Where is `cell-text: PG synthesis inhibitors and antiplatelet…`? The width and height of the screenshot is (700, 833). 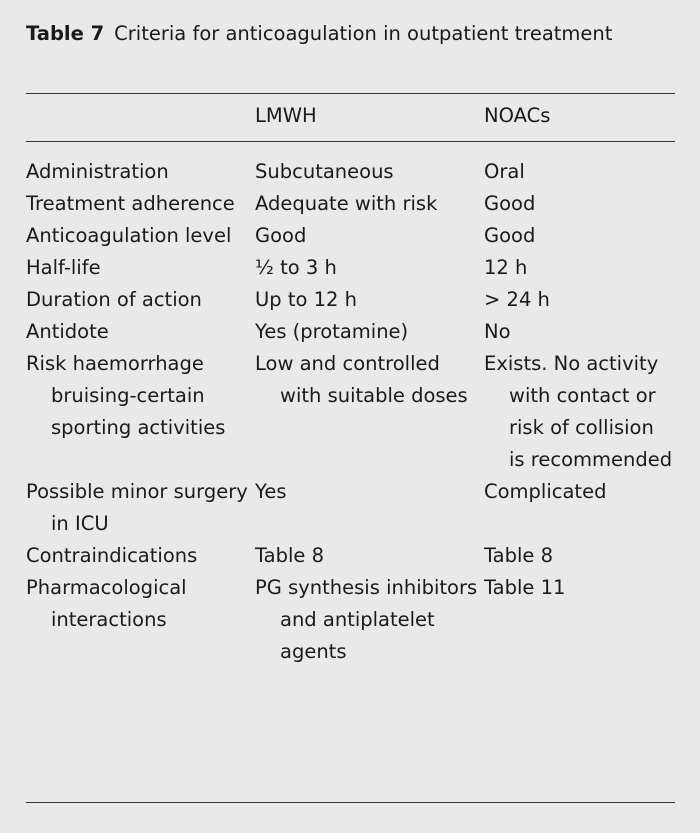 cell-text: PG synthesis inhibitors and antiplatelet… is located at coordinates (366, 619).